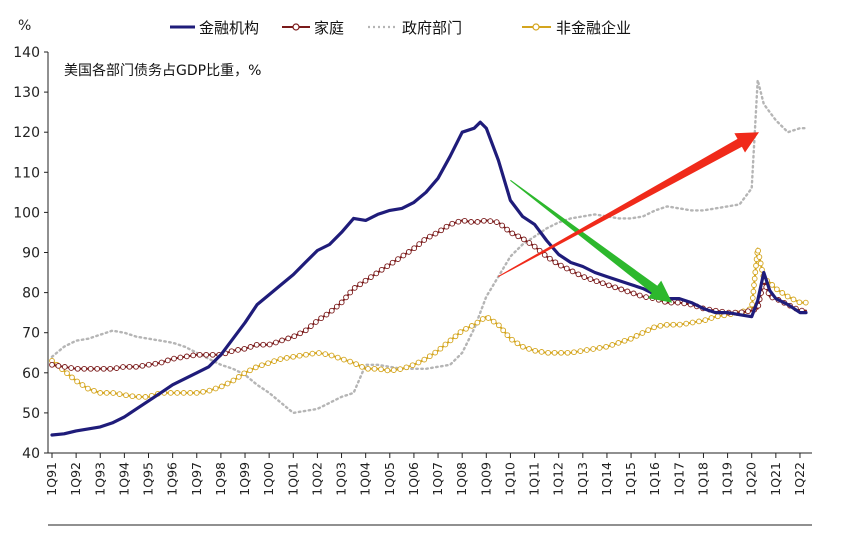 The image size is (846, 540). I want to click on y-ticks: 40 50 60 70 80 90 100 110 120 130 140, so click(30, 253).